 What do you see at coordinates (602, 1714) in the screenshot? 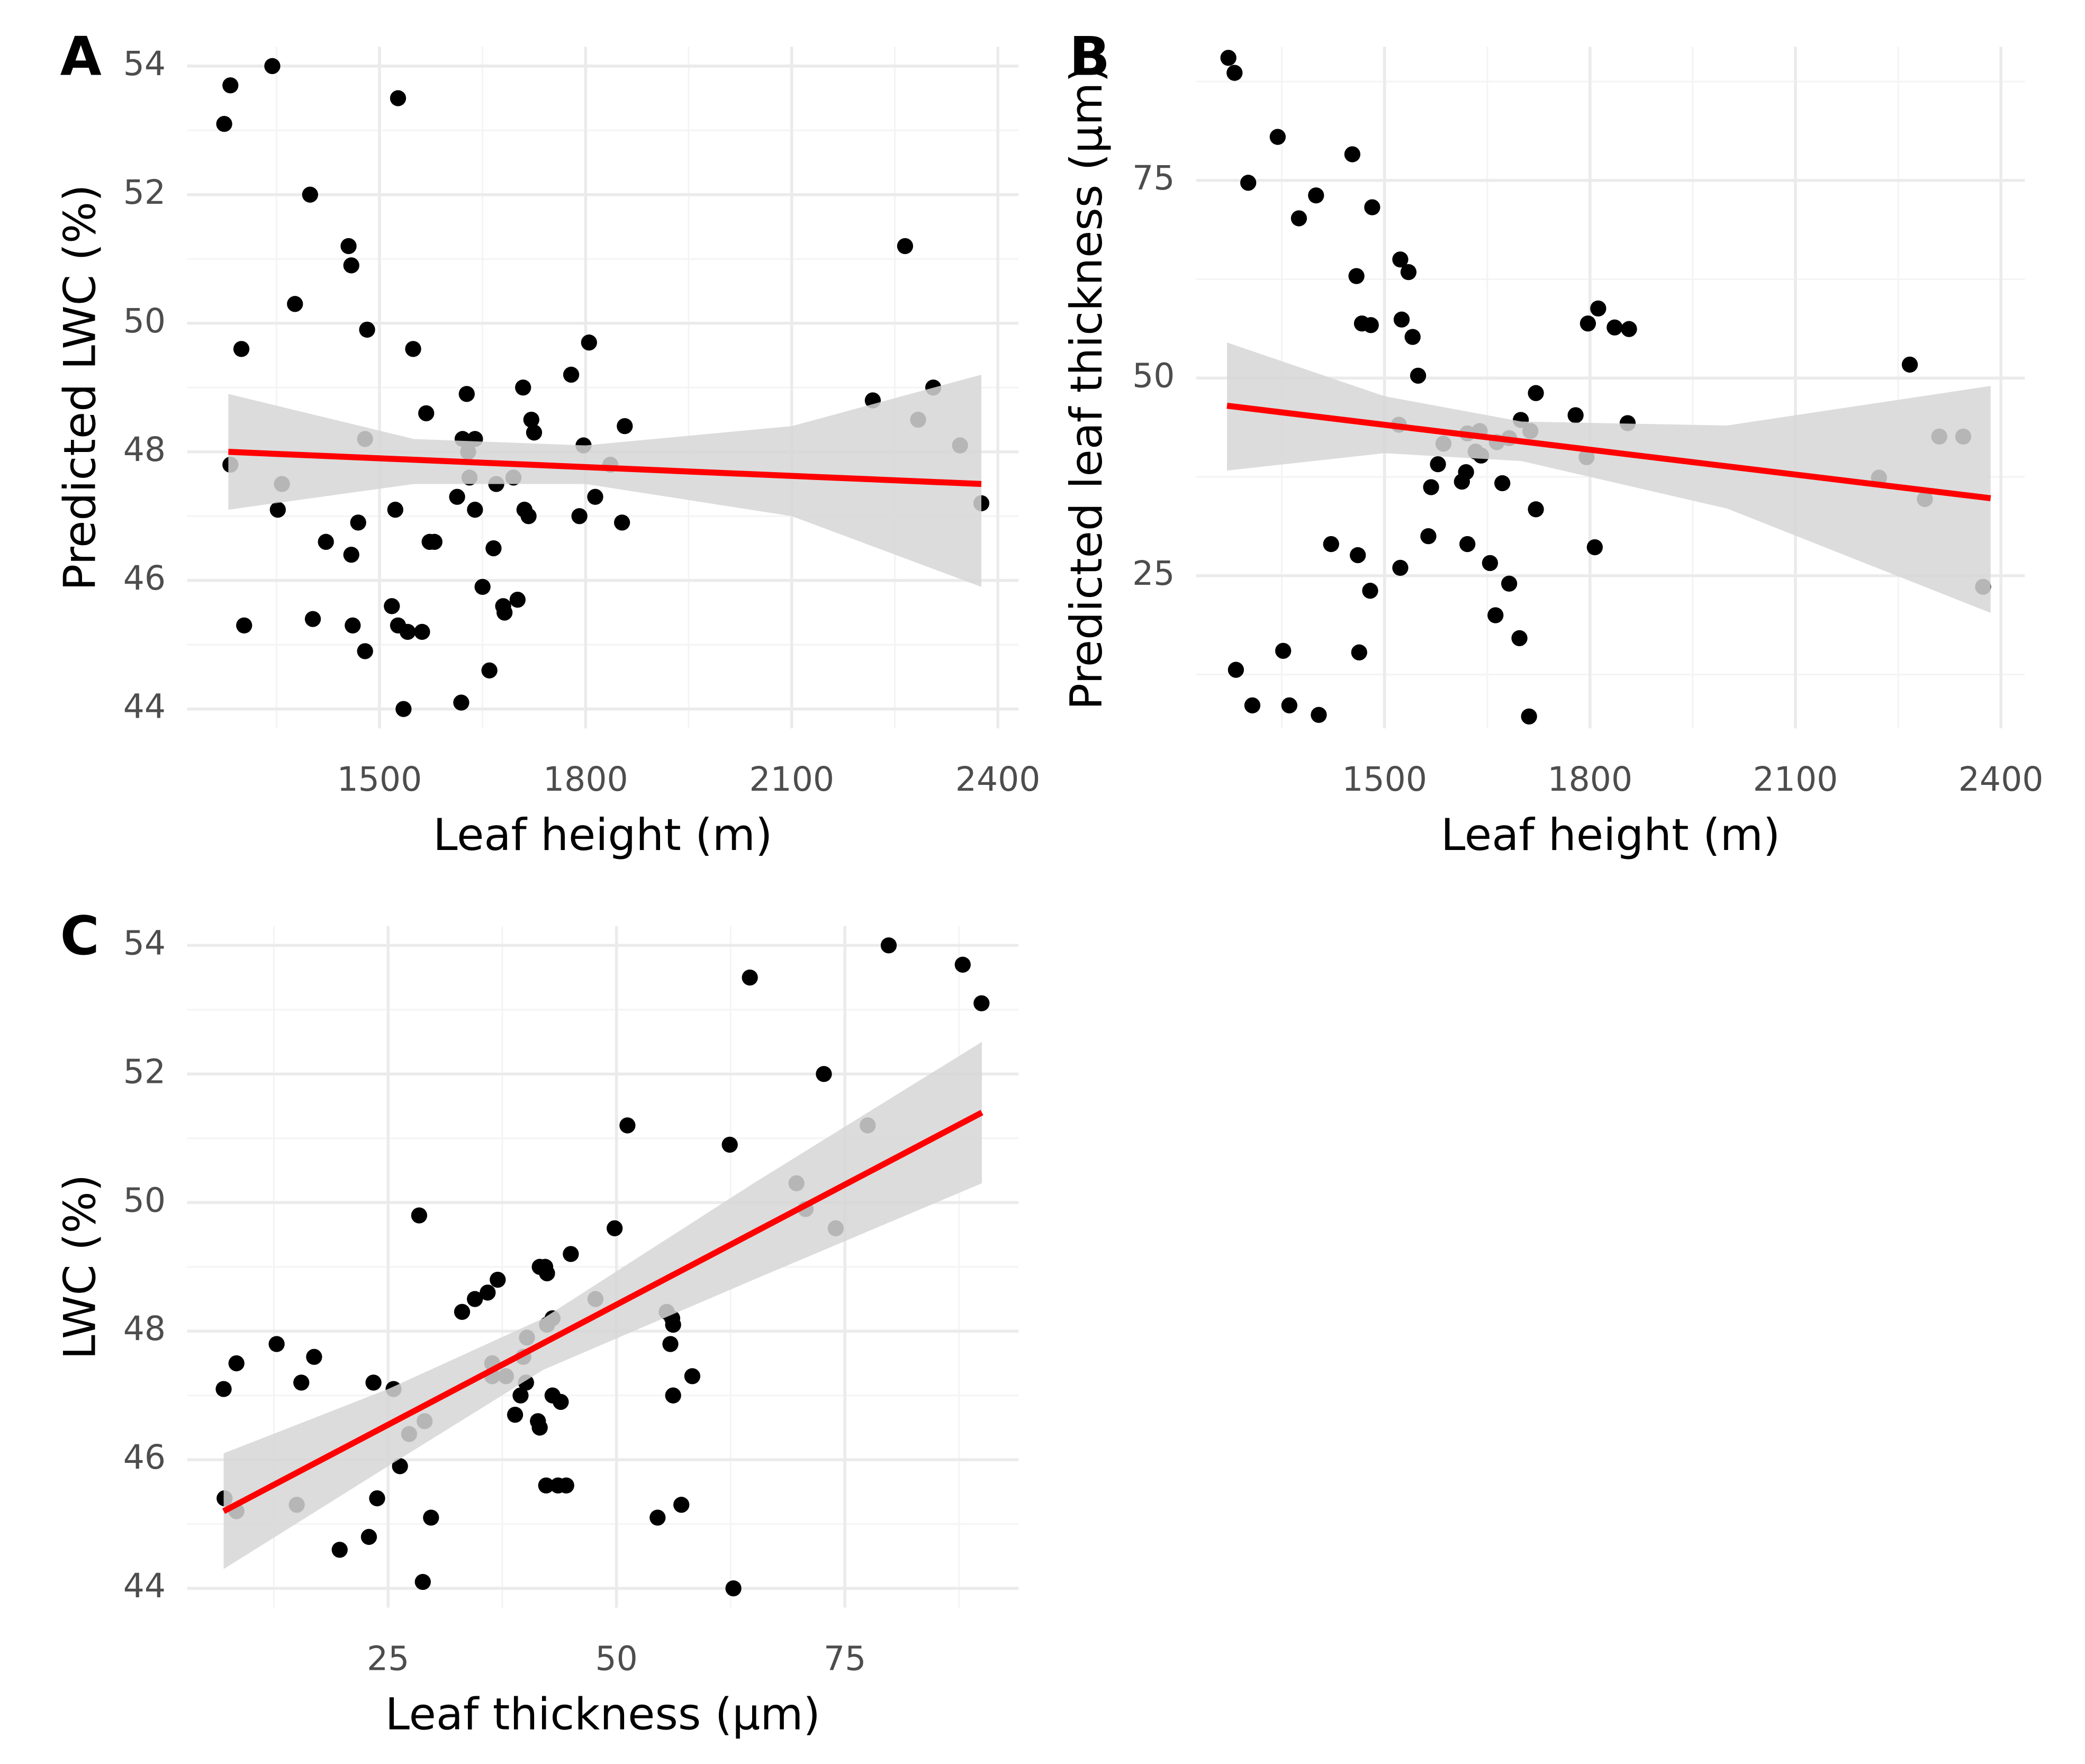
I see `x-axis-title: Leaf thickness (μm)` at bounding box center [602, 1714].